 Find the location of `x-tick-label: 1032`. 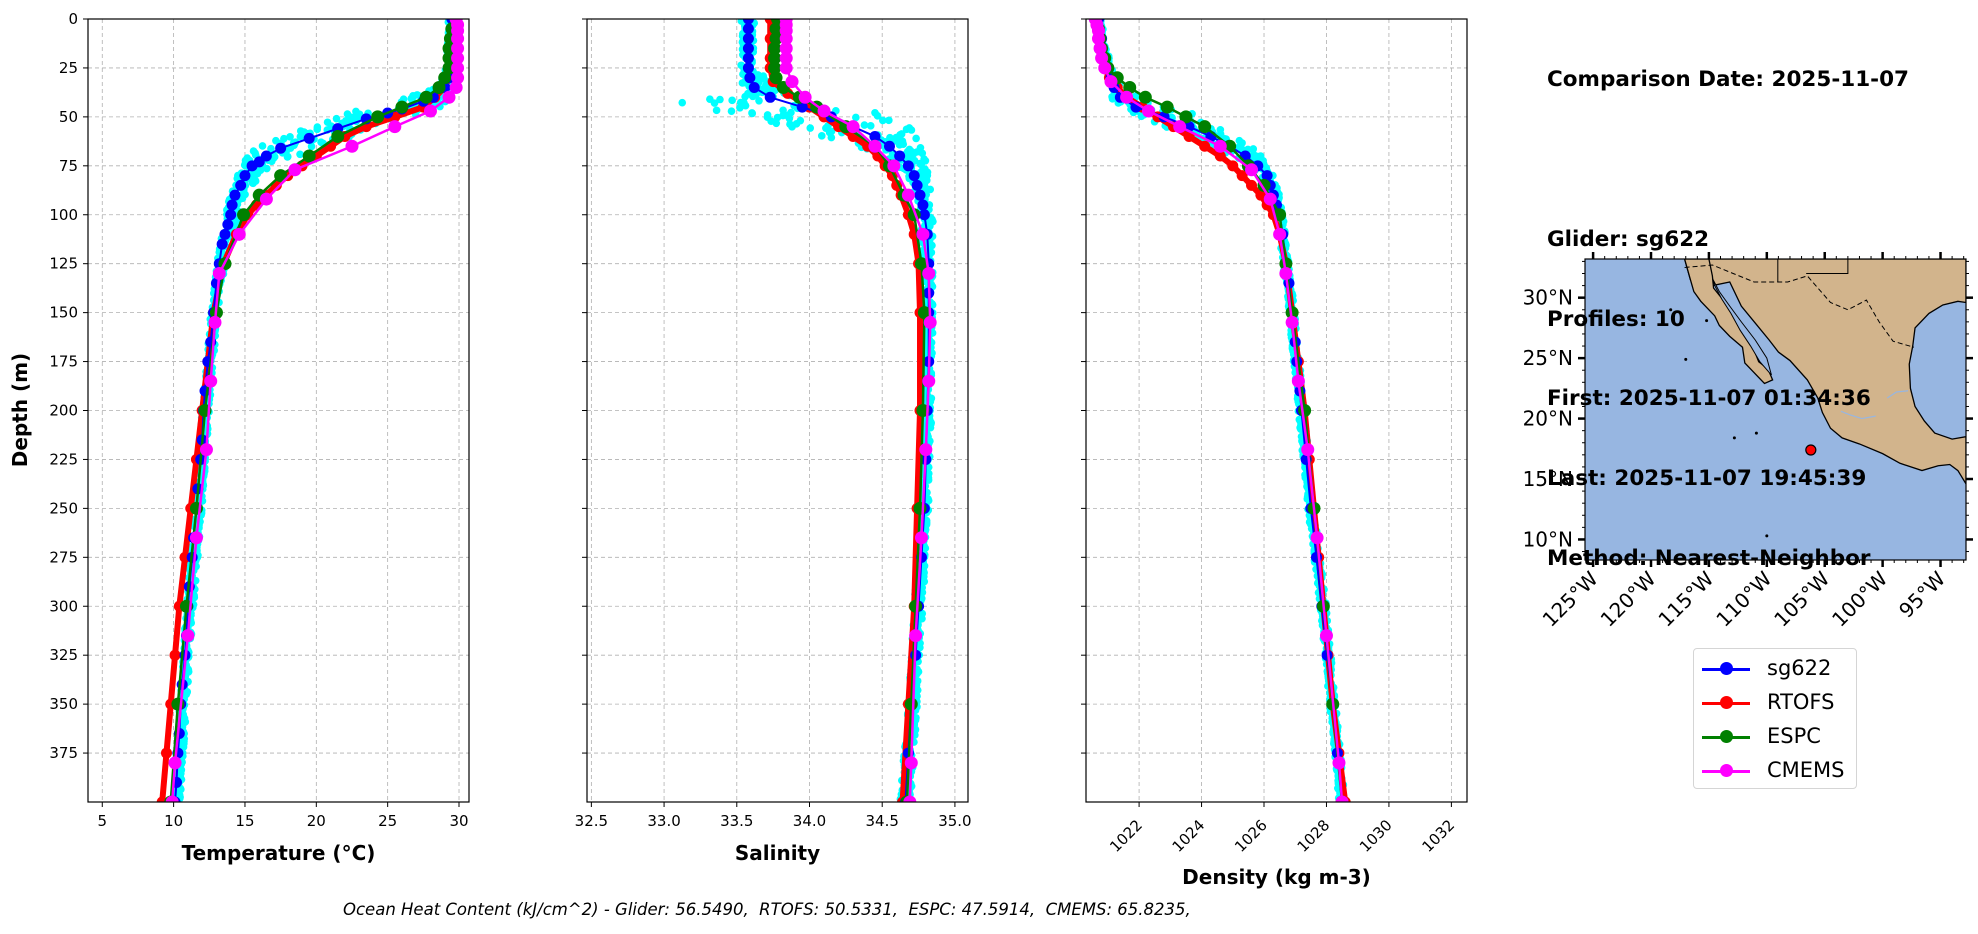

x-tick-label: 1032 is located at coordinates (1438, 836).